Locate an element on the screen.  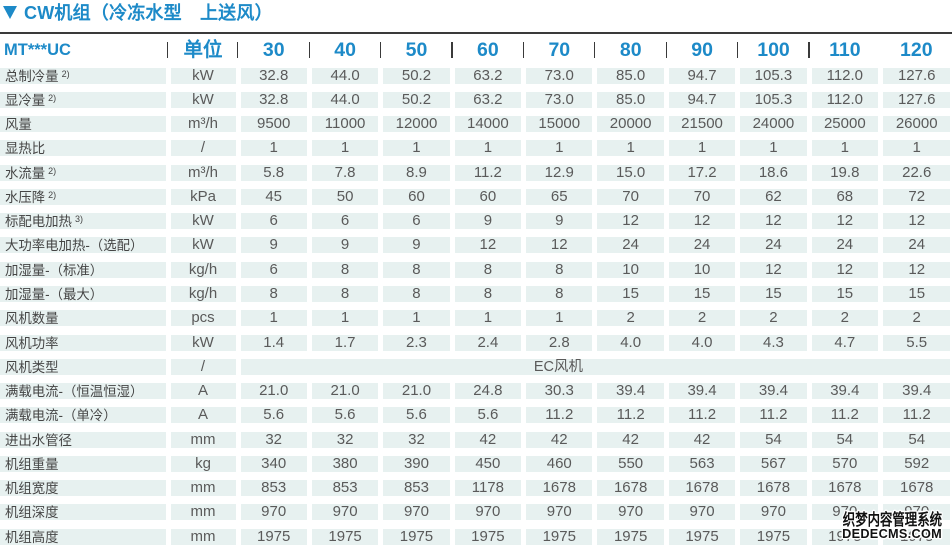
cell-value: 2.8 is located at coordinates (559, 342).